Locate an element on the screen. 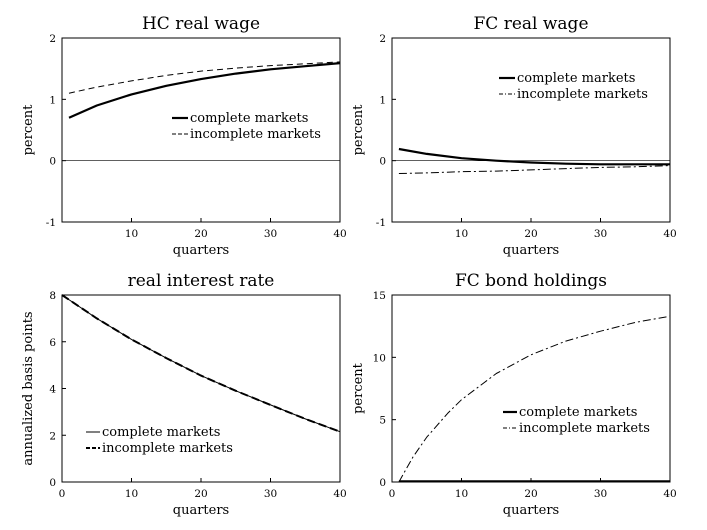 This screenshot has height=530, width=707. chart-title: real interest rate is located at coordinates (201, 281).